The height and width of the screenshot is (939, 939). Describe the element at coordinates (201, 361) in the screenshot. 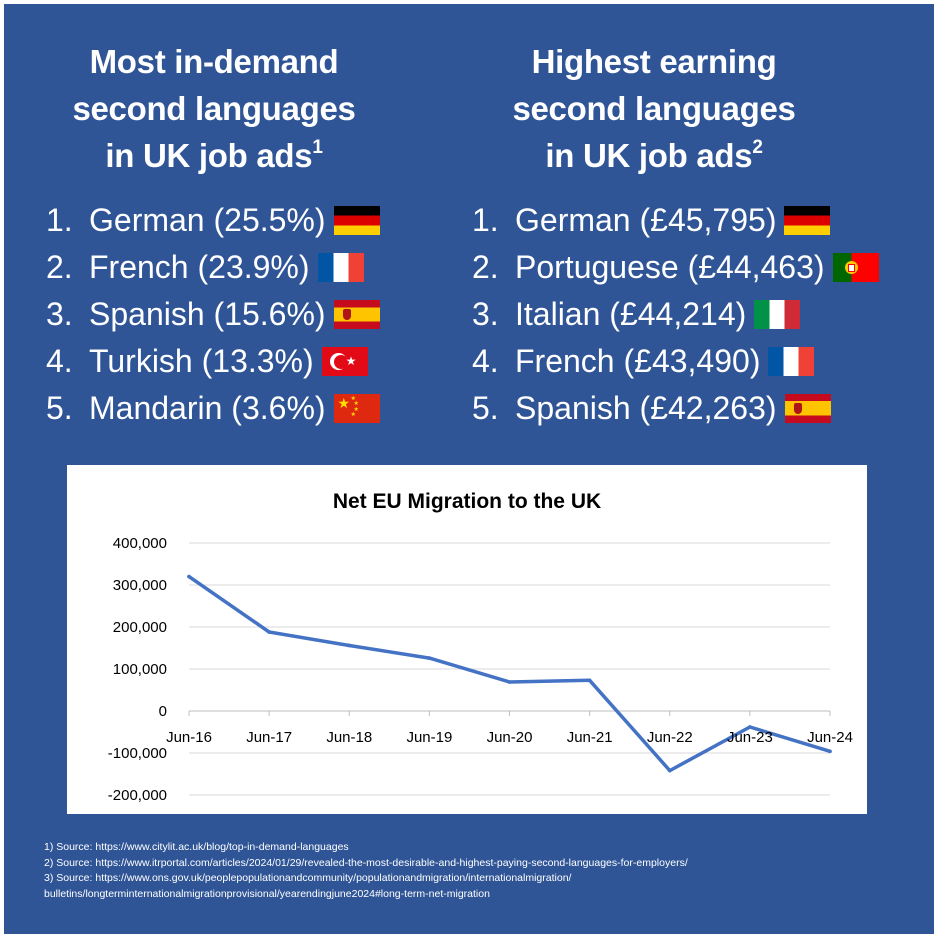

I see `language-label: Turkish (13.3%)` at that location.